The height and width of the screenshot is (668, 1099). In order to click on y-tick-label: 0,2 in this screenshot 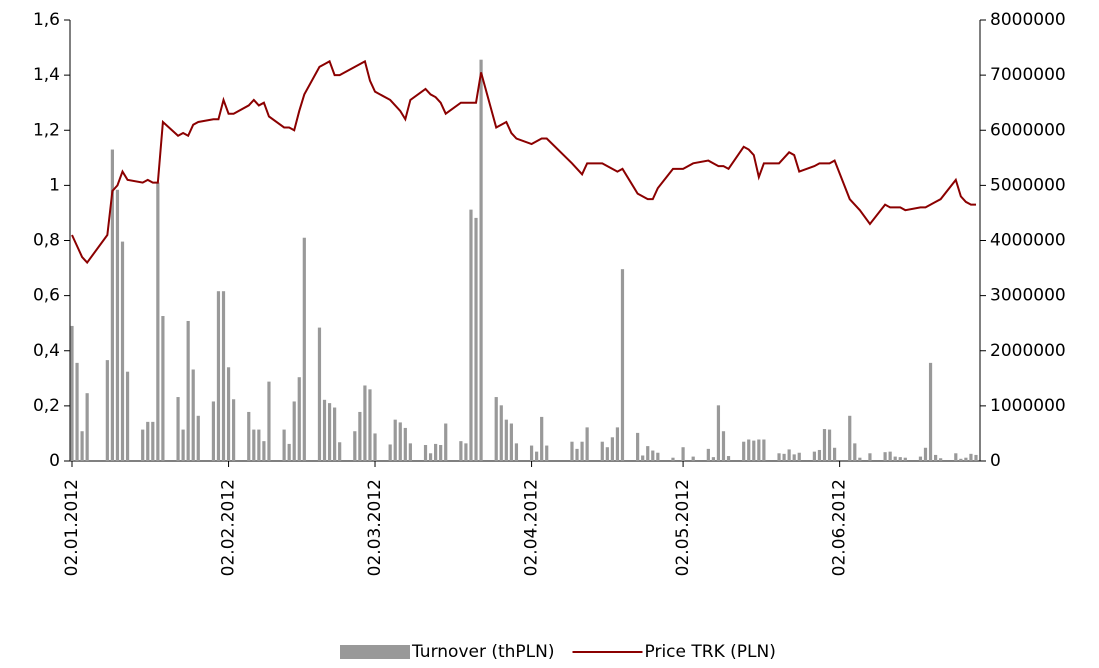, I will do `click(46, 406)`.